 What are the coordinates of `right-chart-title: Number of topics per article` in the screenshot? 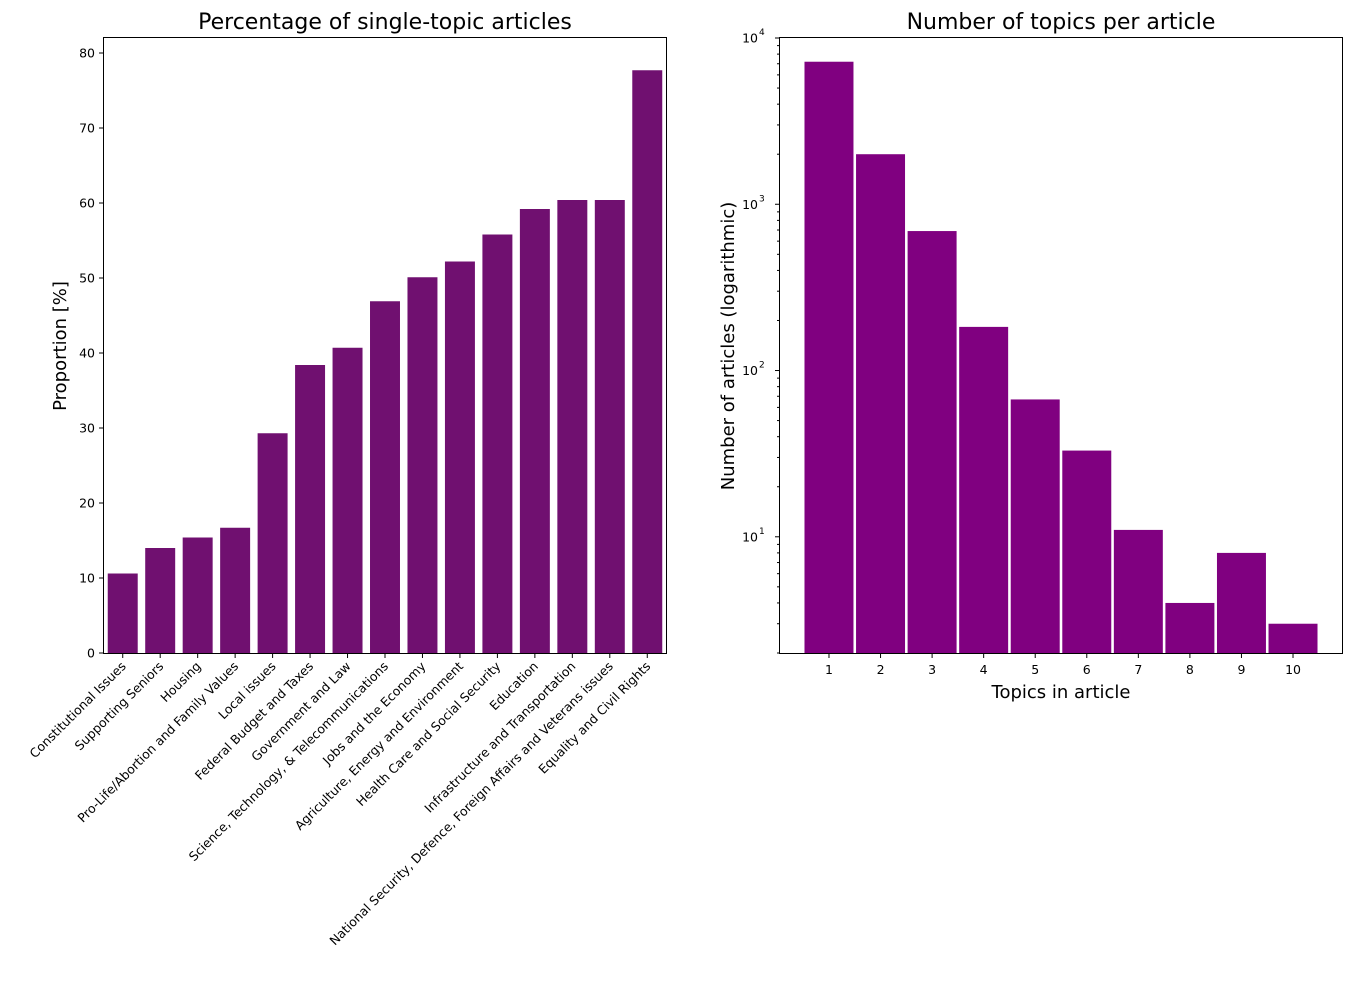 It's located at (1061, 22).